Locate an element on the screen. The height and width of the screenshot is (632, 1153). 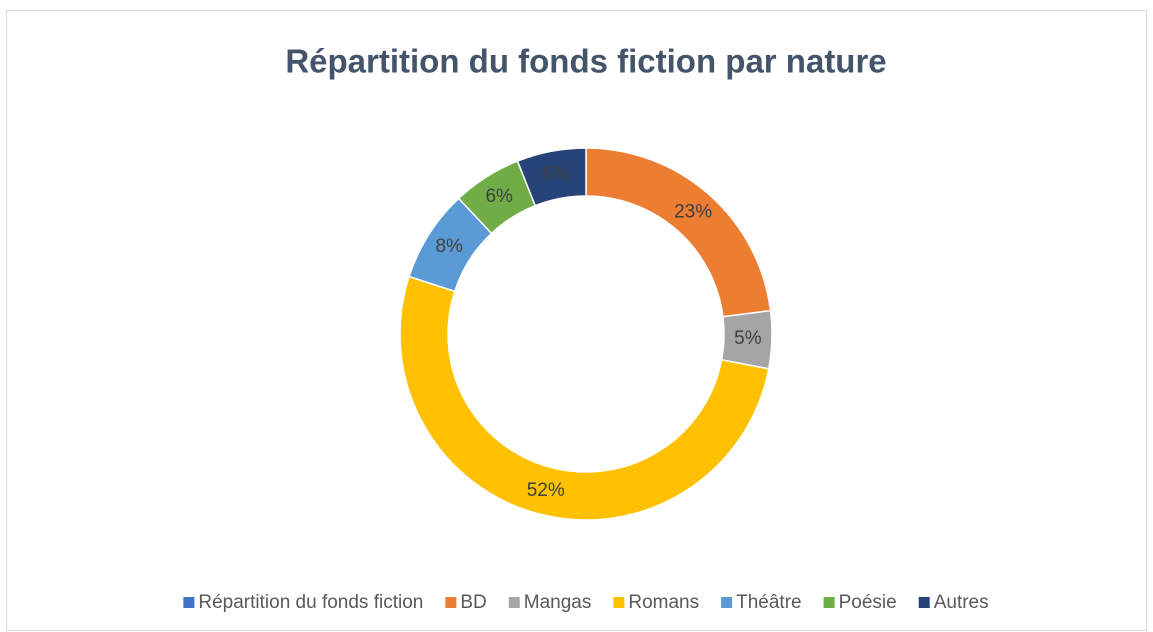
legend-label: Poésie is located at coordinates (868, 602).